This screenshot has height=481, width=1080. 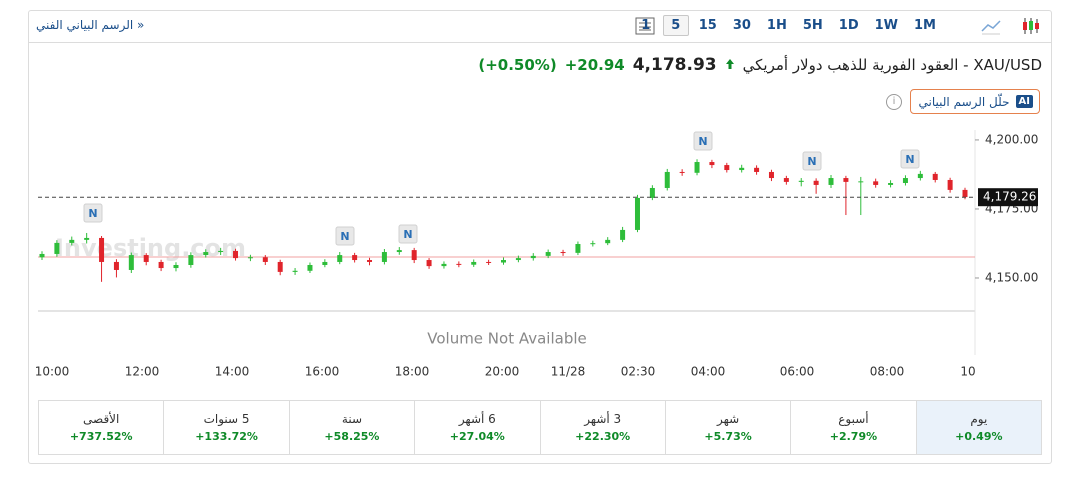 What do you see at coordinates (225, 427) in the screenshot?
I see `performance-cell: 5 سنوات +133.72%` at bounding box center [225, 427].